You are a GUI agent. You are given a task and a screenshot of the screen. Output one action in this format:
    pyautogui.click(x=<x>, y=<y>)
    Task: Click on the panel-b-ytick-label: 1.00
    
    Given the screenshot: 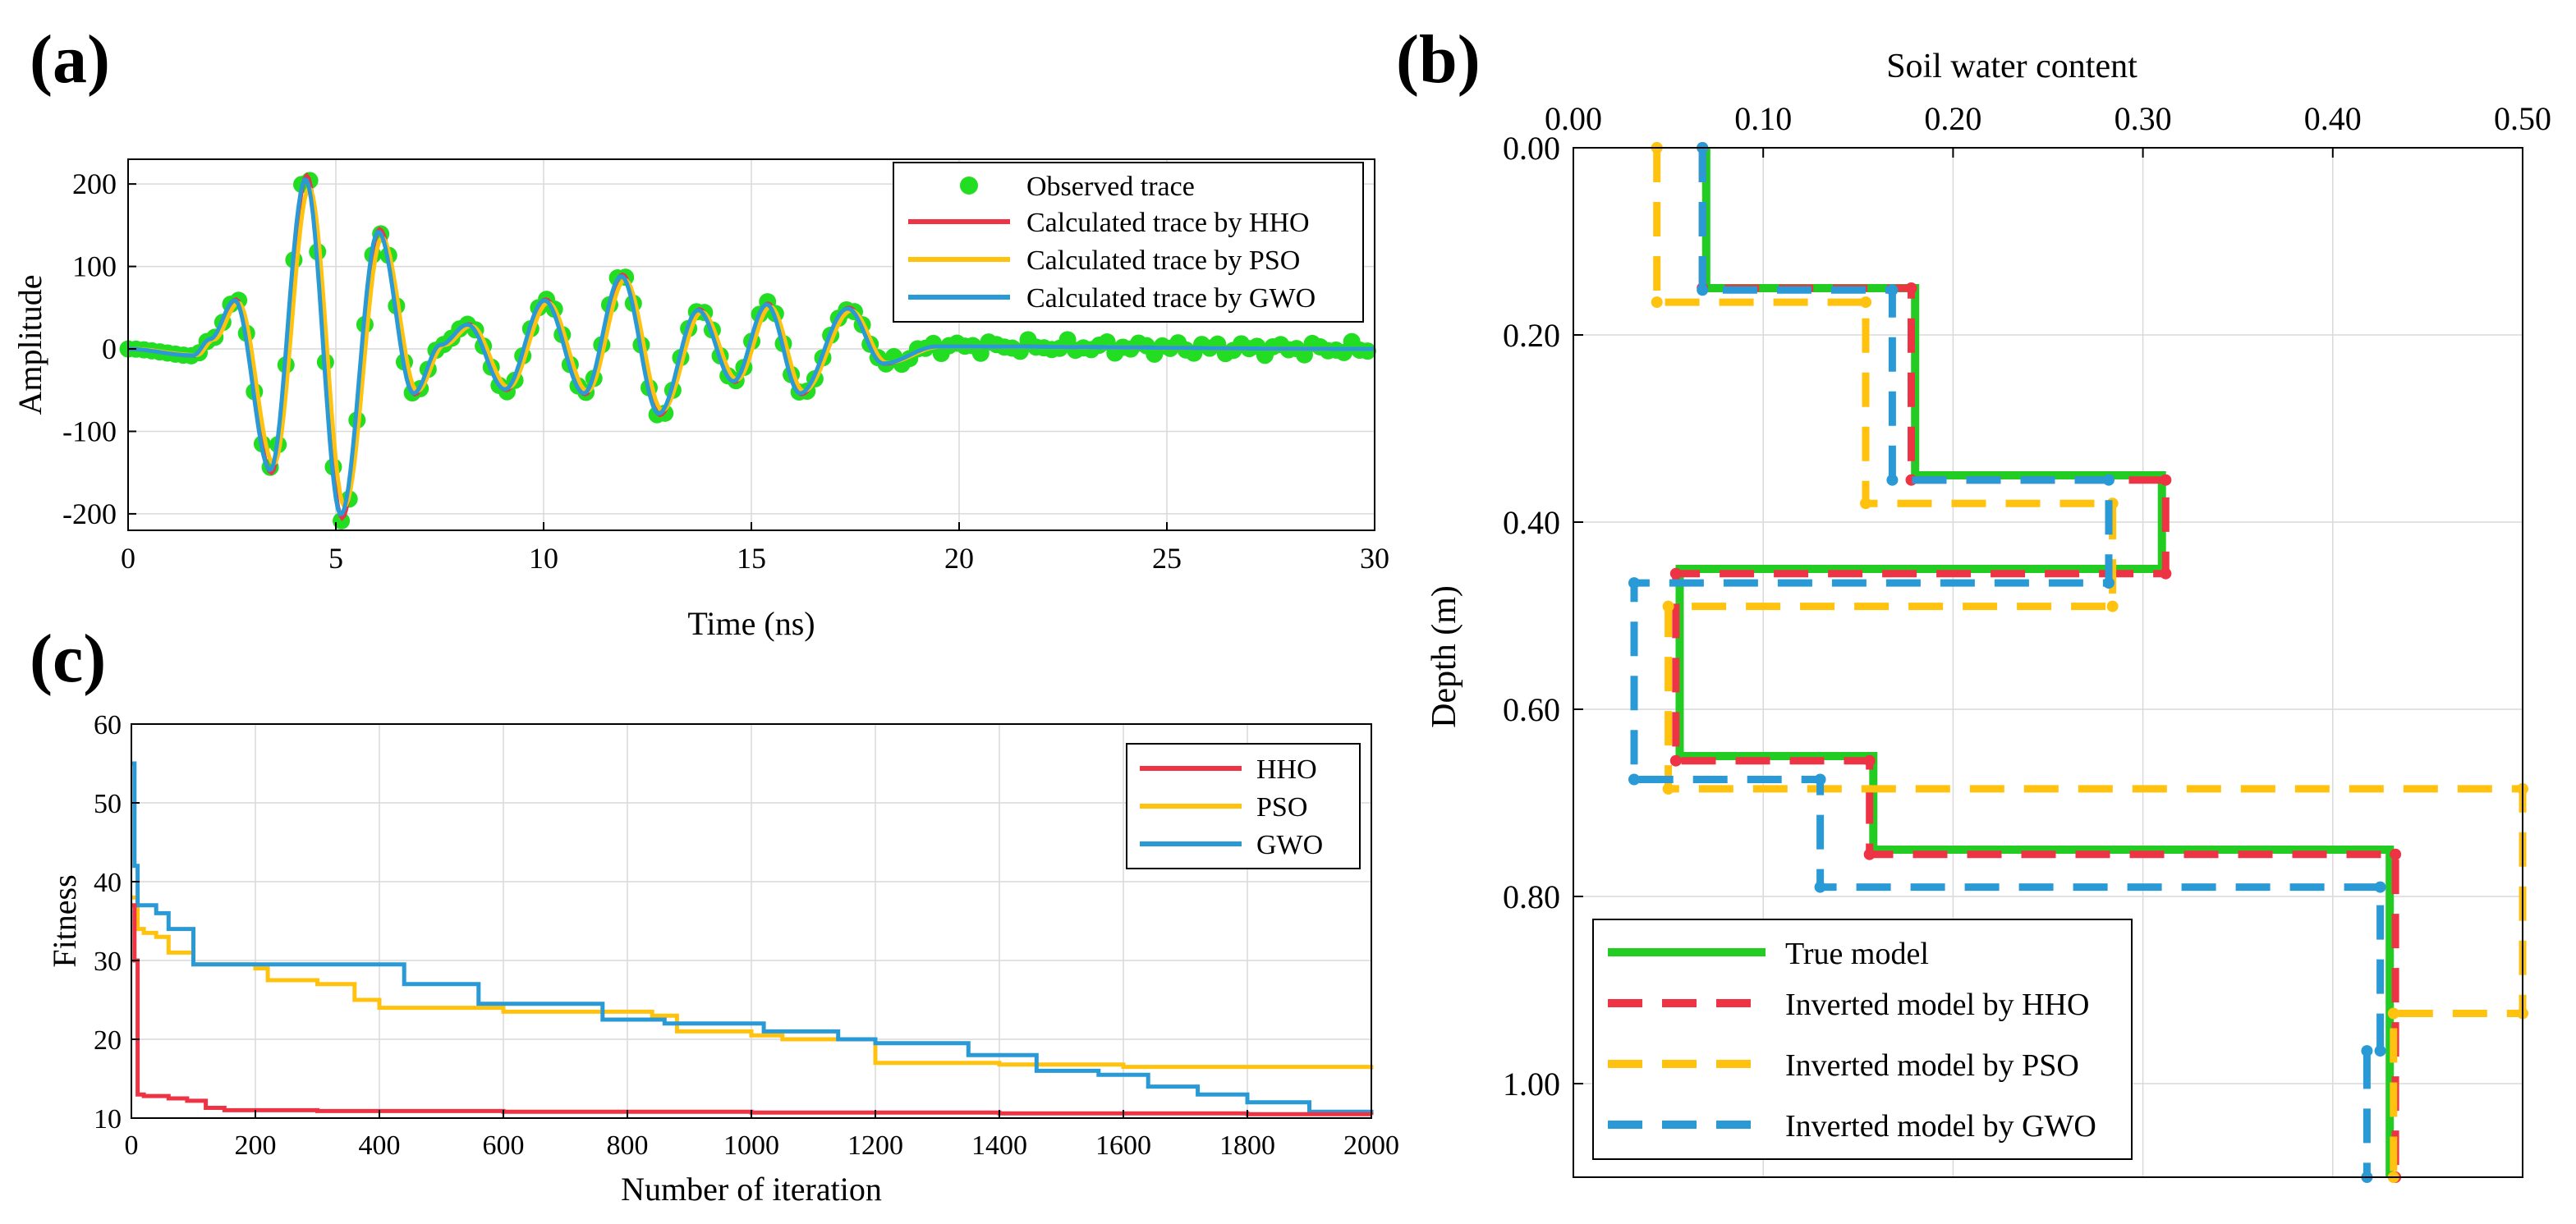 What is the action you would take?
    pyautogui.click(x=1531, y=1084)
    